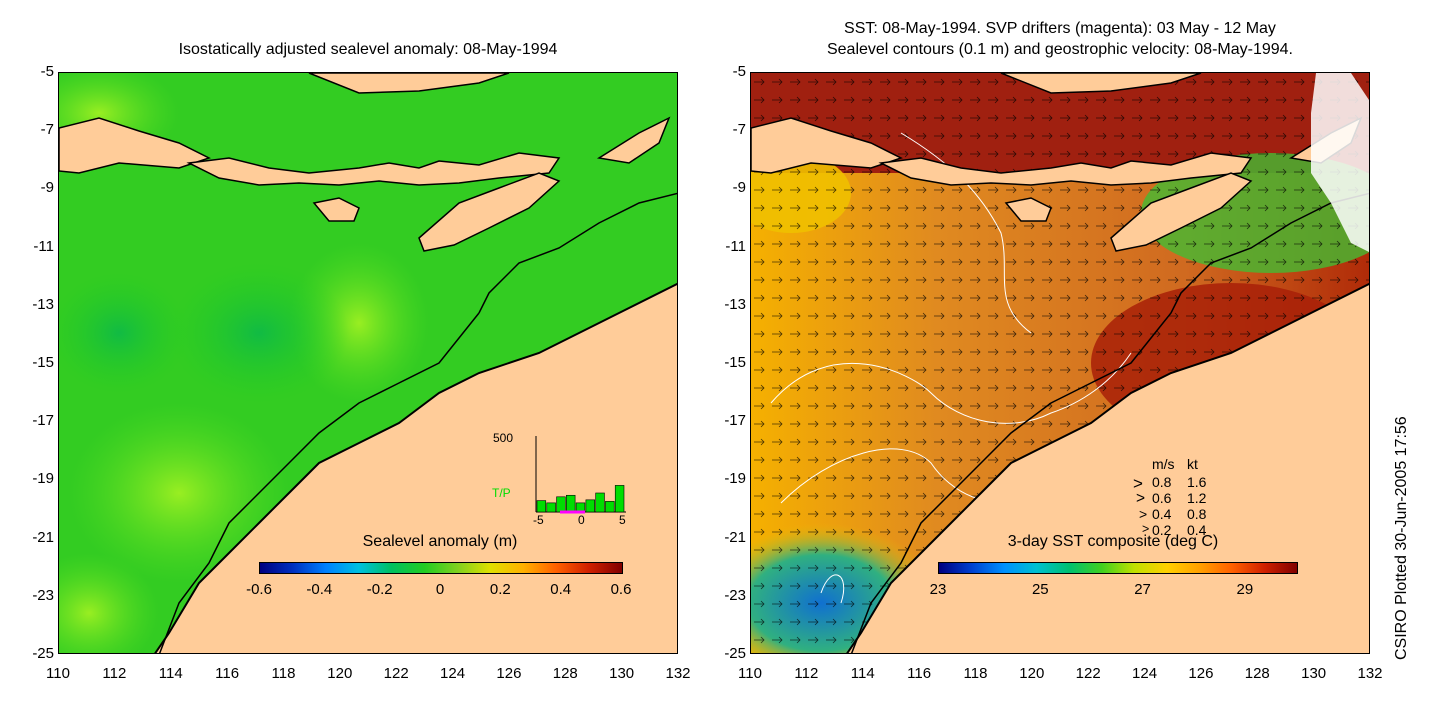 This screenshot has height=720, width=1440. I want to click on right-colorbar-title: 3-day SST composite (deg C), so click(1113, 541).